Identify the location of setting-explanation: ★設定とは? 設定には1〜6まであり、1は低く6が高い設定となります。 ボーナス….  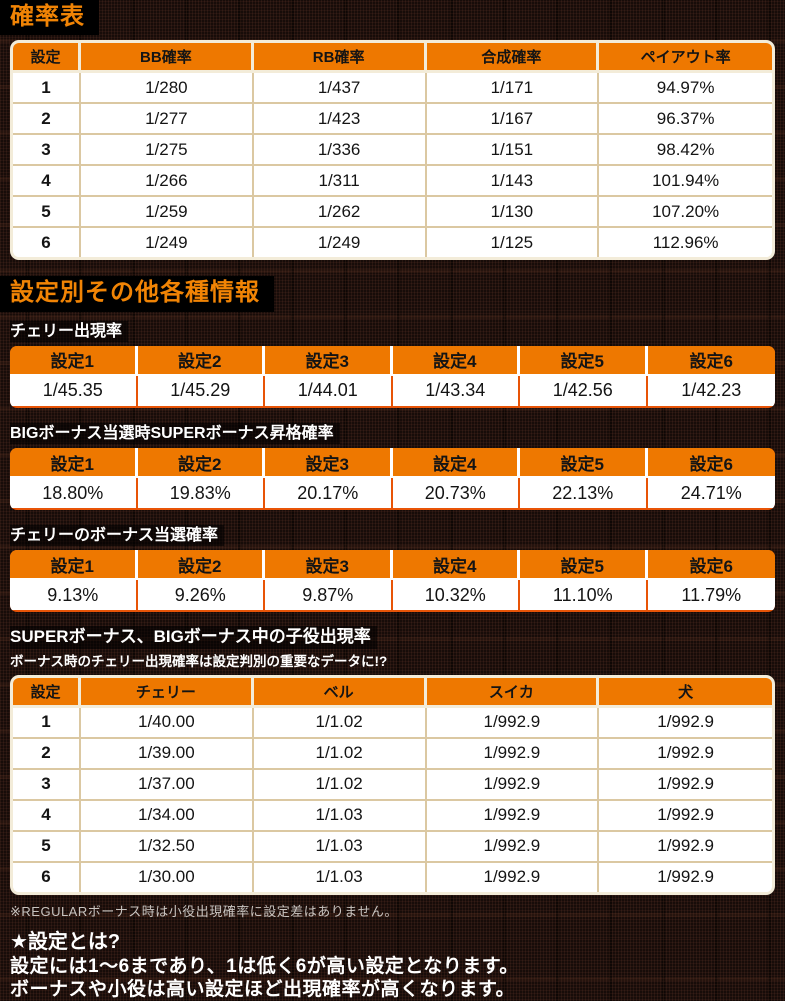
(392, 965).